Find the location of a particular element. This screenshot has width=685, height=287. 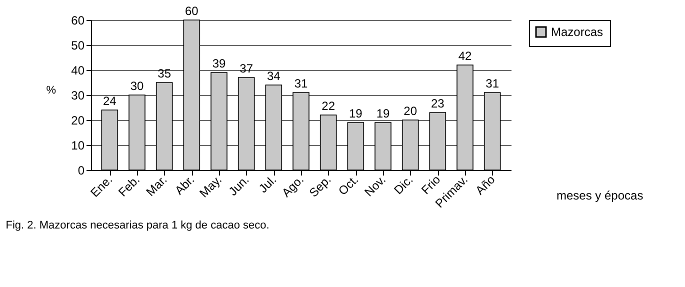

x-tick-label: Feb. is located at coordinates (129, 186).